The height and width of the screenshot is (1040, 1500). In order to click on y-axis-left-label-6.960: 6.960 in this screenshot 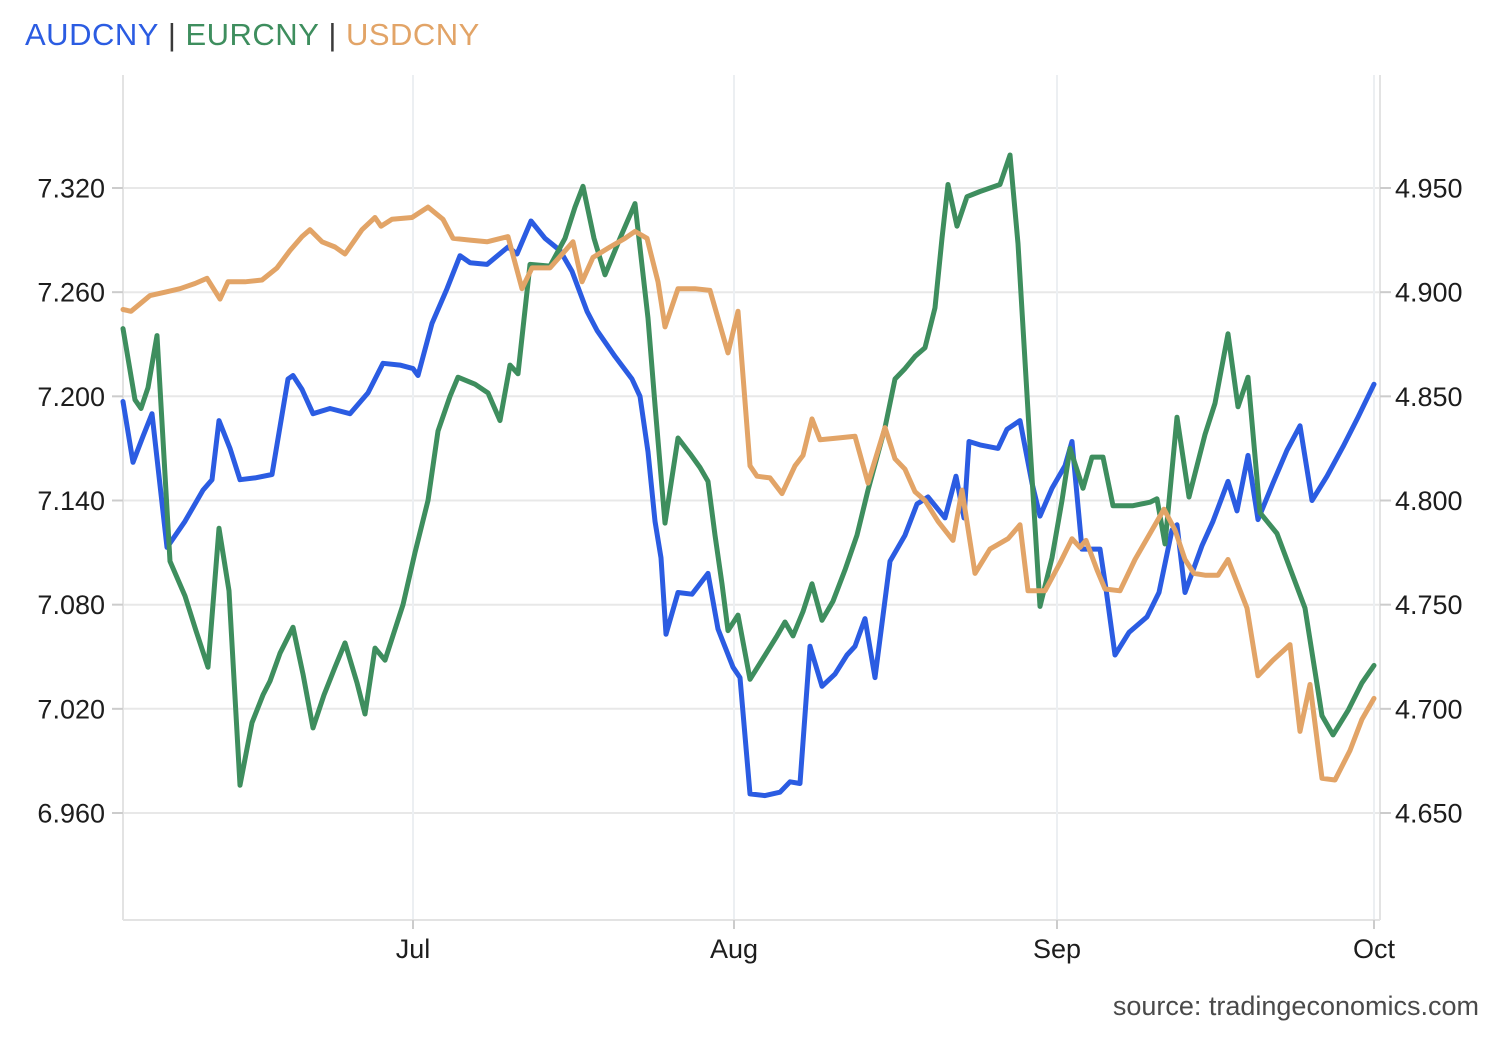, I will do `click(71, 814)`.